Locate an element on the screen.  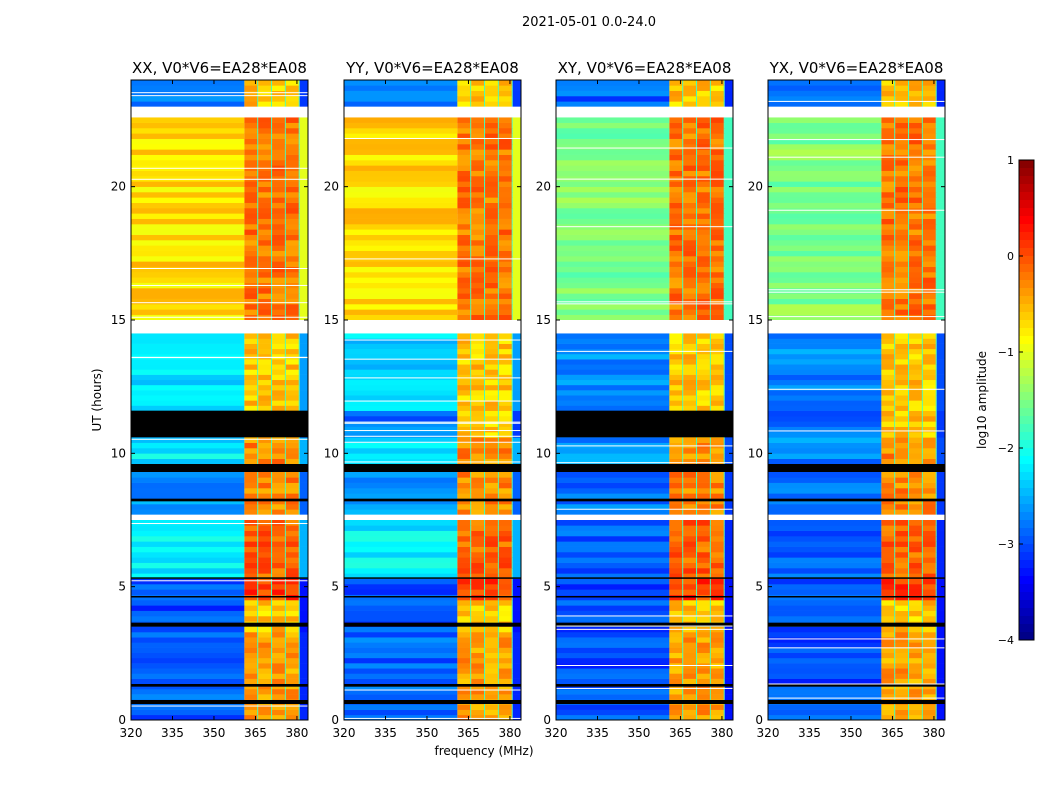
data-gap-line is located at coordinates (432, 259).